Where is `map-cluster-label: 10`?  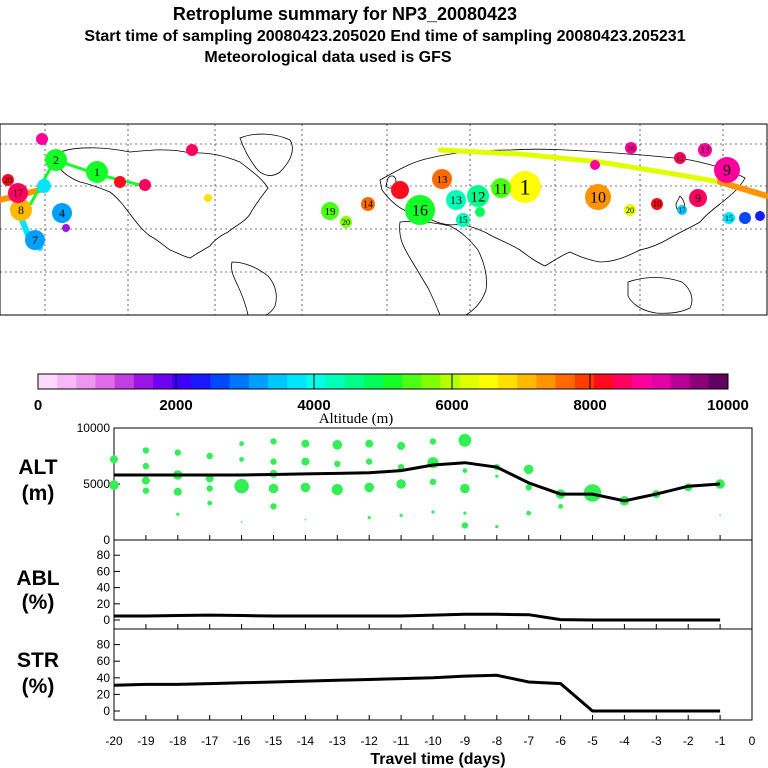
map-cluster-label: 10 is located at coordinates (598, 198).